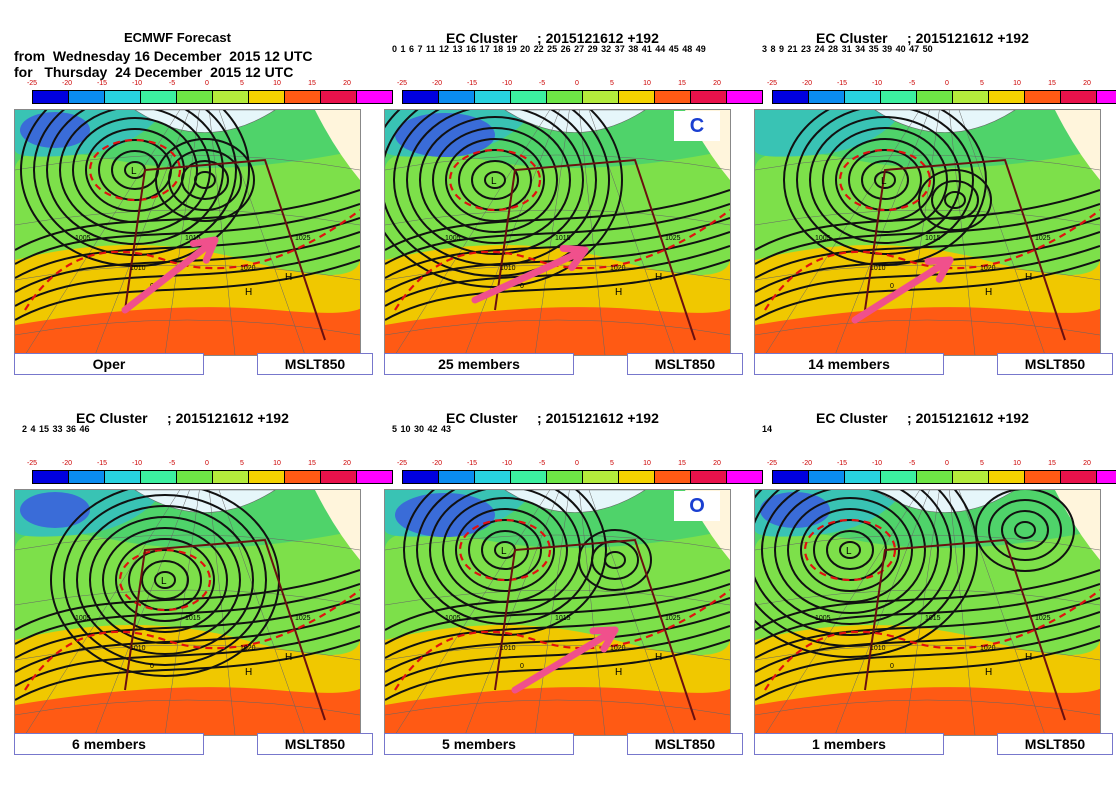  Describe the element at coordinates (563, 238) in the screenshot. I see `isobar-label: 1015` at that location.